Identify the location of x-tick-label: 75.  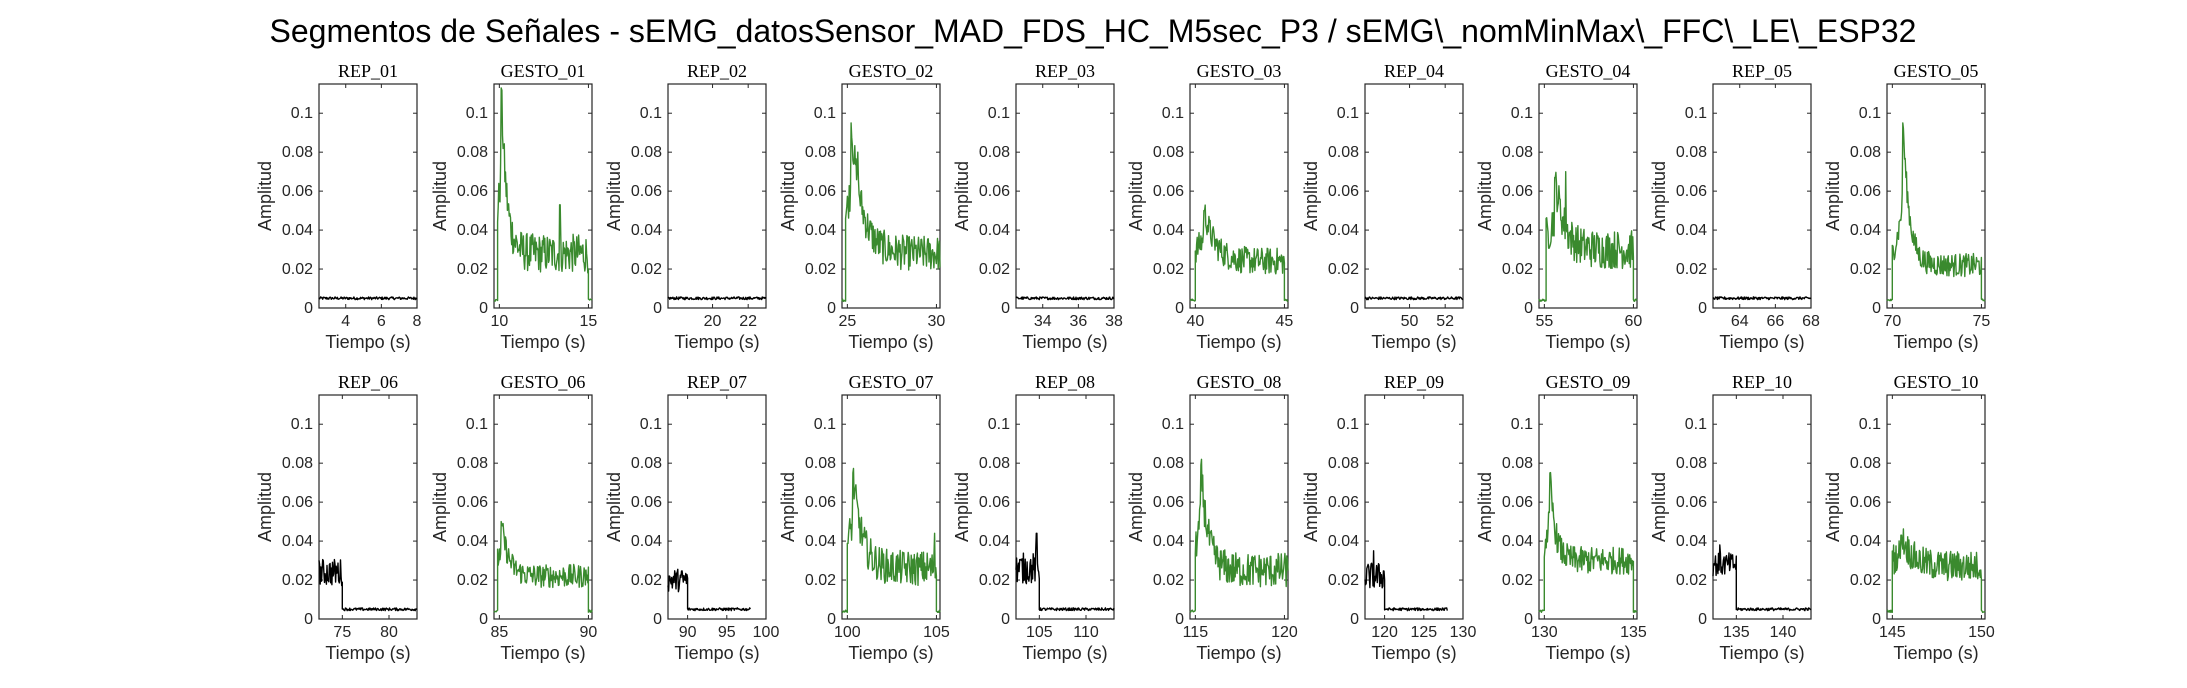
(342, 632).